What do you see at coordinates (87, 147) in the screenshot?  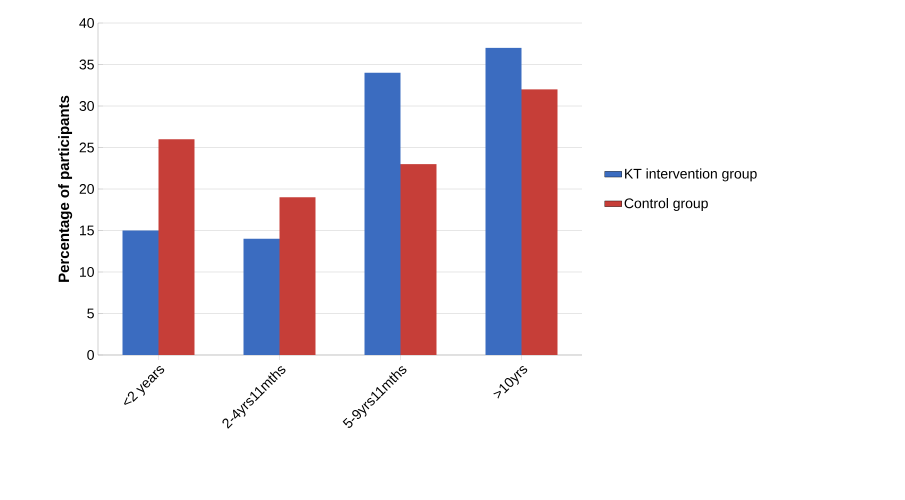 I see `y-tick-label: 25` at bounding box center [87, 147].